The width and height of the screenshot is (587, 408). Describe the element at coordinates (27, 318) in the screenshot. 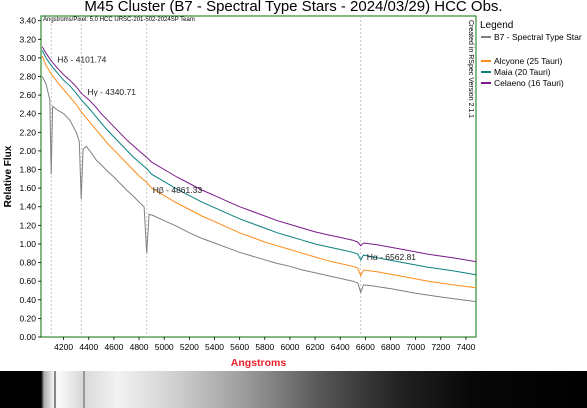

I see `y-tick-label: 0.20` at that location.